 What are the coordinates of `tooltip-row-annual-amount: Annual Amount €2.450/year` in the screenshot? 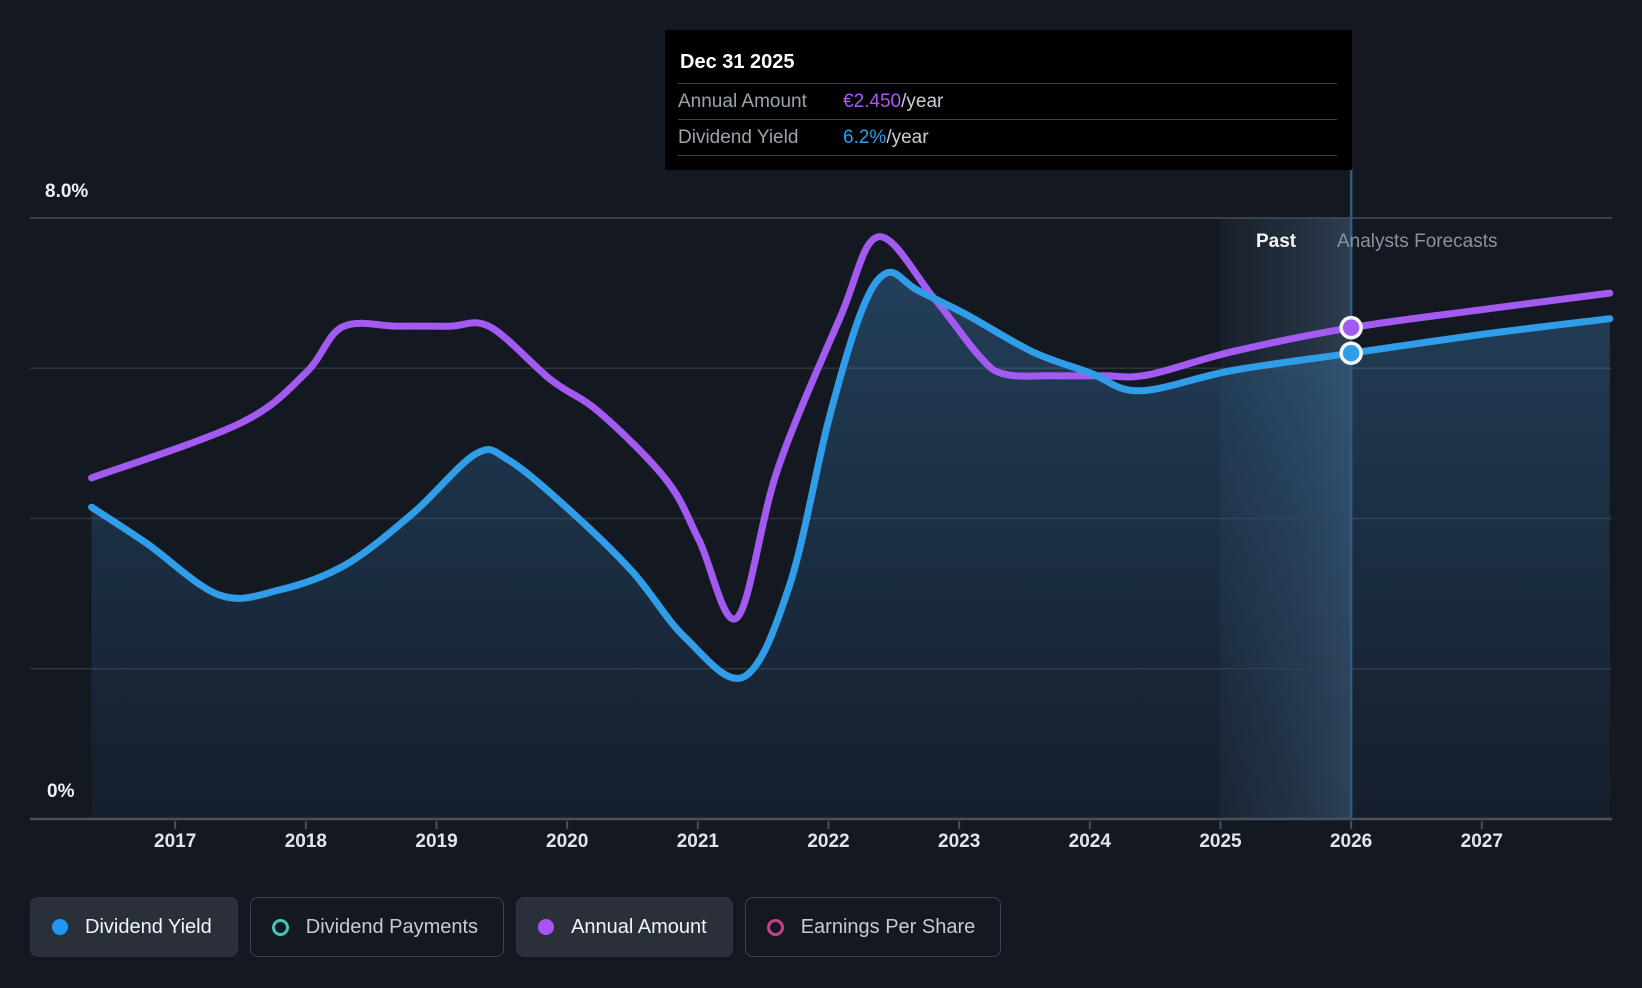 It's located at (1007, 101).